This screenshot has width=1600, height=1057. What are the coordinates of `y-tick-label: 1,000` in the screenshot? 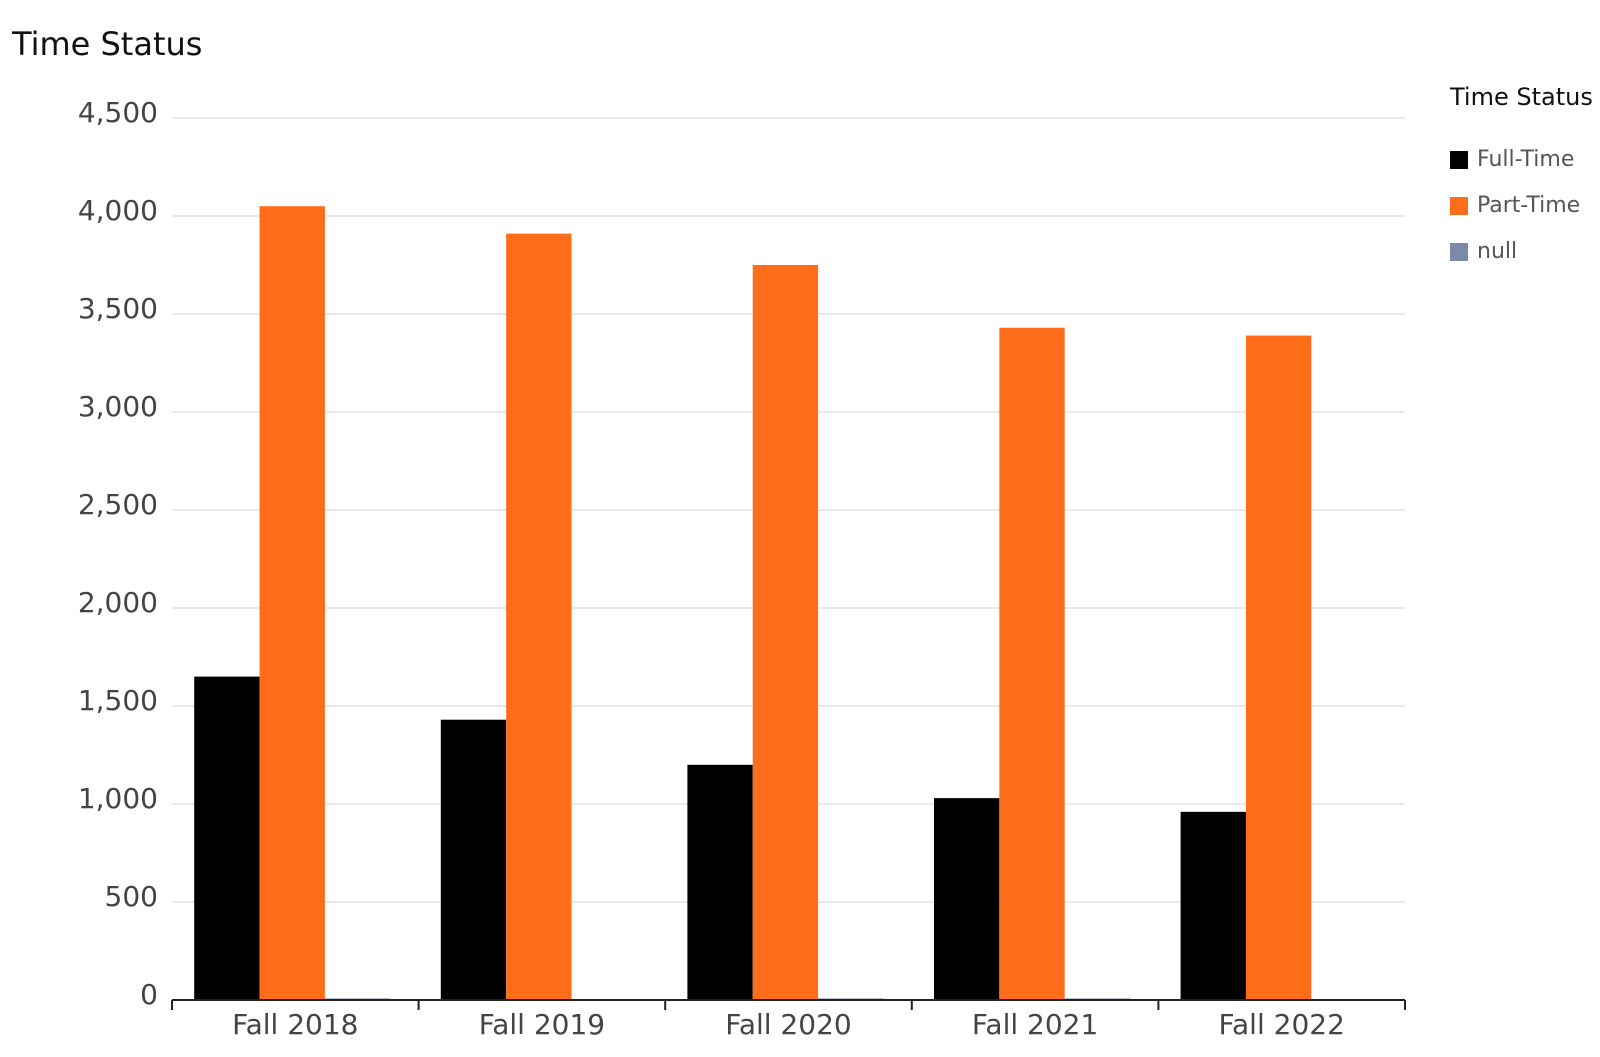 It's located at (118, 798).